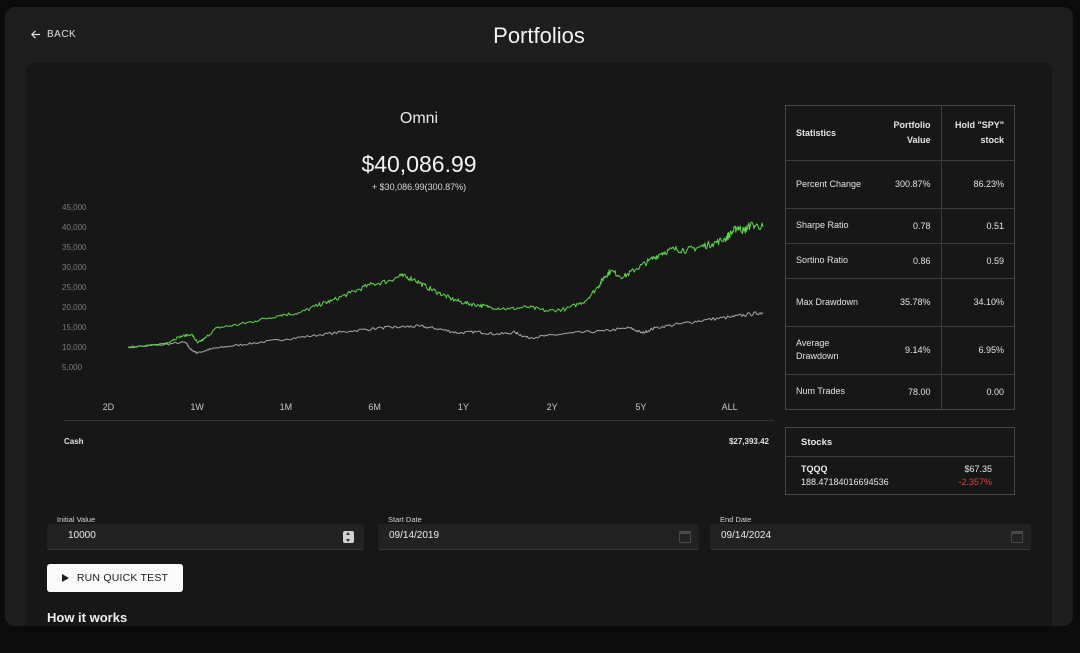 The height and width of the screenshot is (653, 1080). Describe the element at coordinates (405, 519) in the screenshot. I see `start-date-label: Start Date` at that location.